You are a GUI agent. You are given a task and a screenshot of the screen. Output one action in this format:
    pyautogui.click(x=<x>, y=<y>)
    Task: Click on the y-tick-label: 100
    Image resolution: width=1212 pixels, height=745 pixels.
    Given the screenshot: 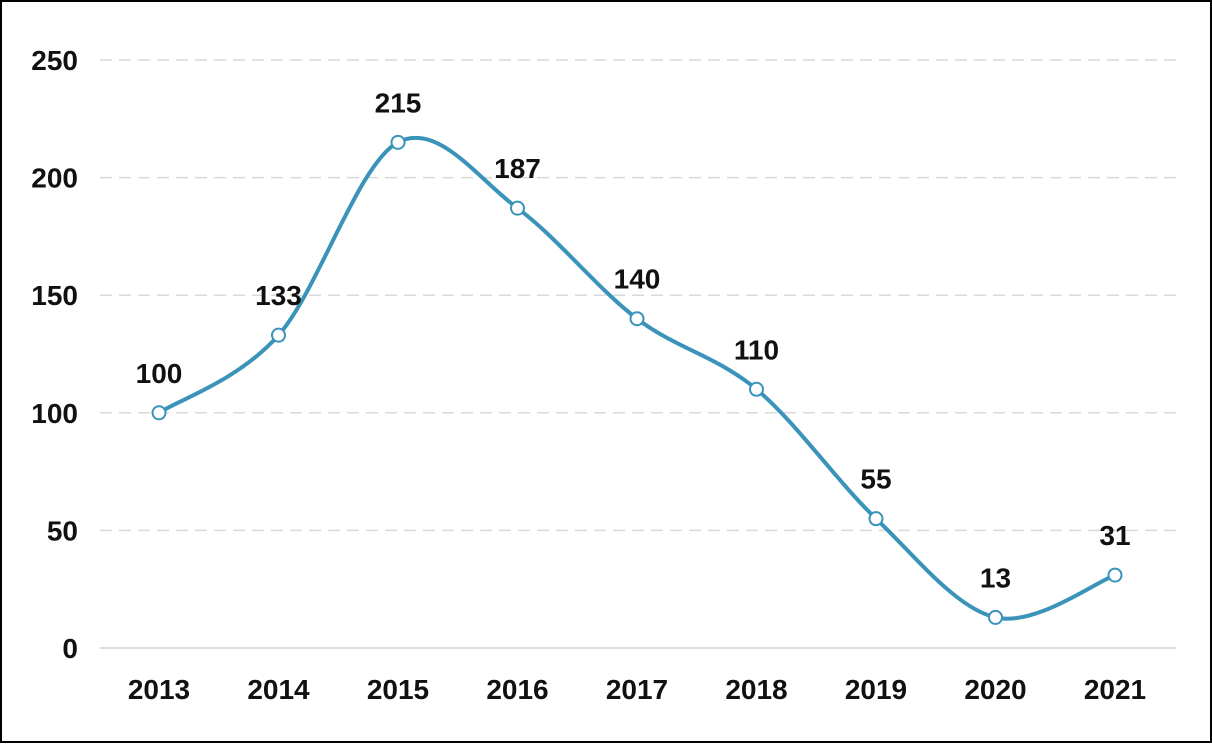 What is the action you would take?
    pyautogui.click(x=54, y=413)
    